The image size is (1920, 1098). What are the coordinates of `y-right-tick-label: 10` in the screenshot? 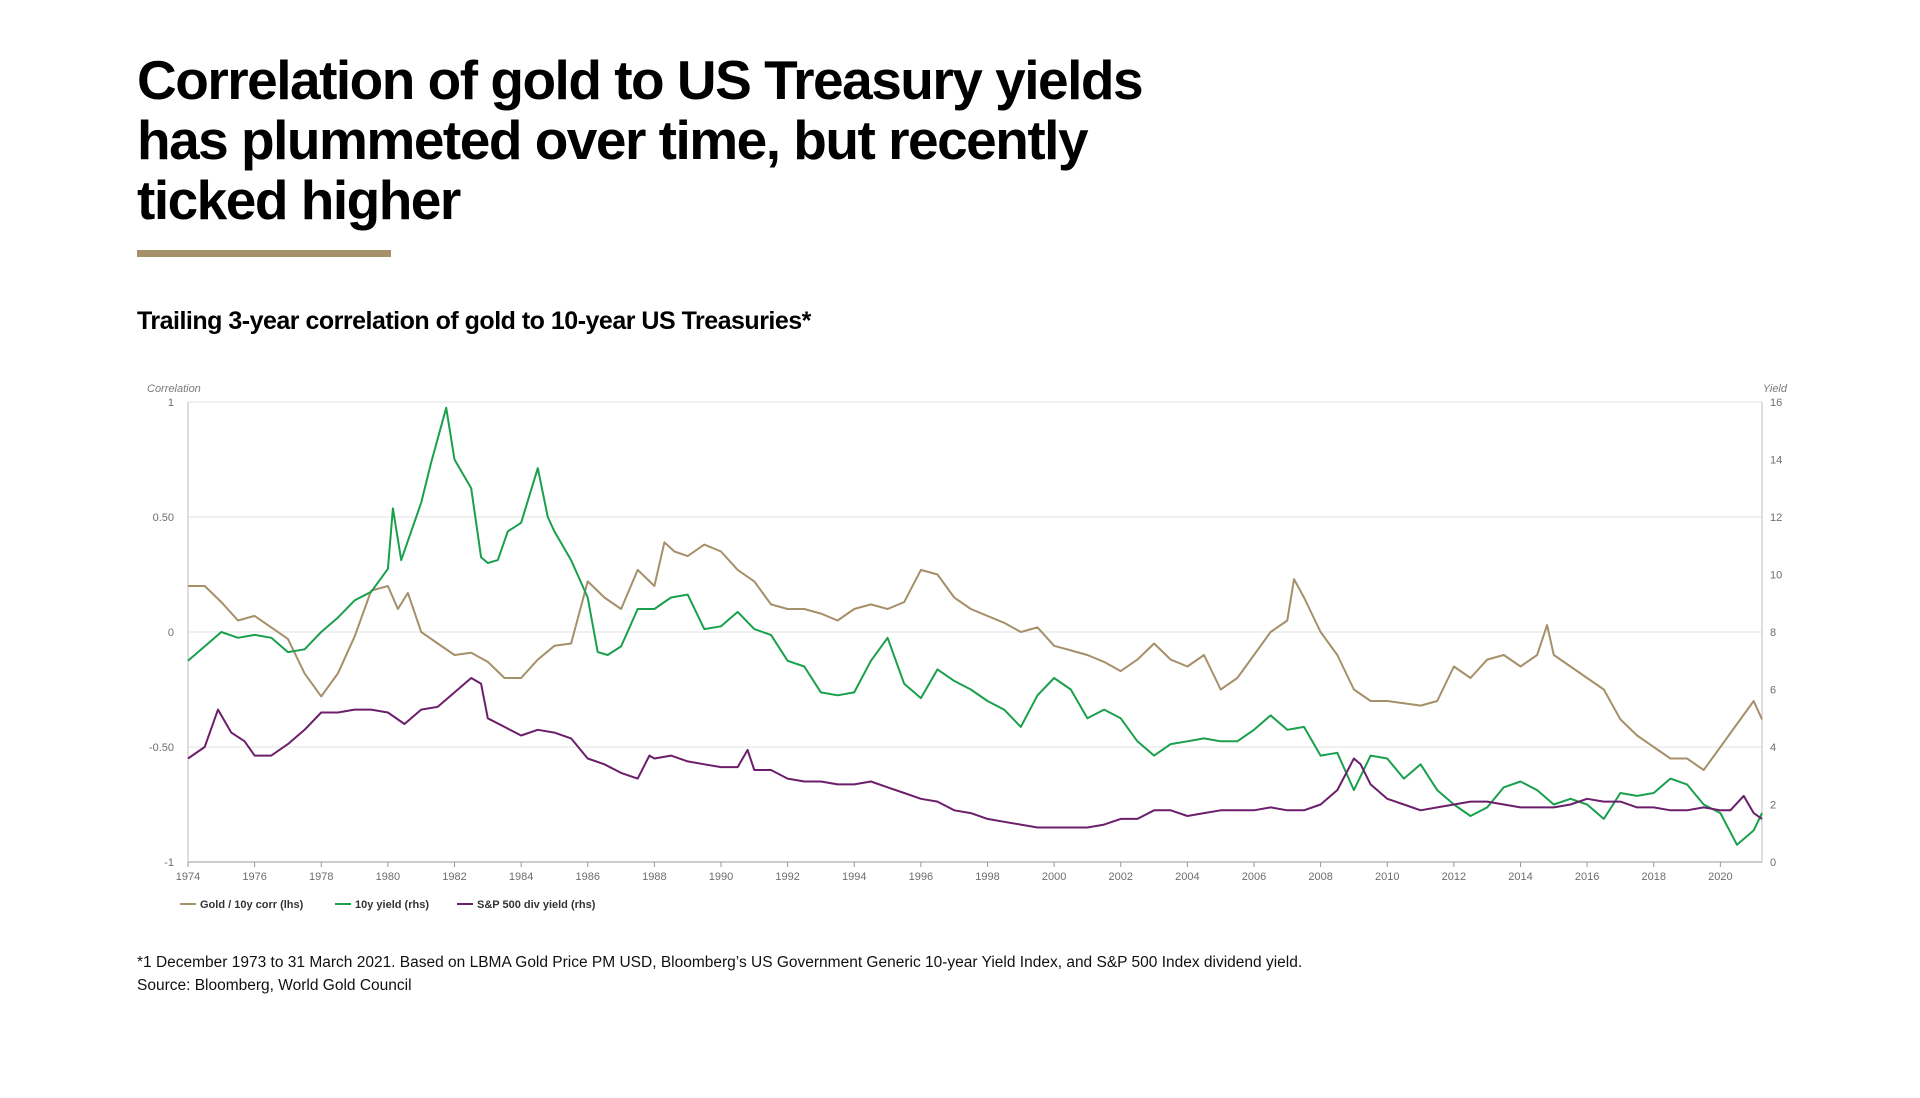 It's located at (1776, 576).